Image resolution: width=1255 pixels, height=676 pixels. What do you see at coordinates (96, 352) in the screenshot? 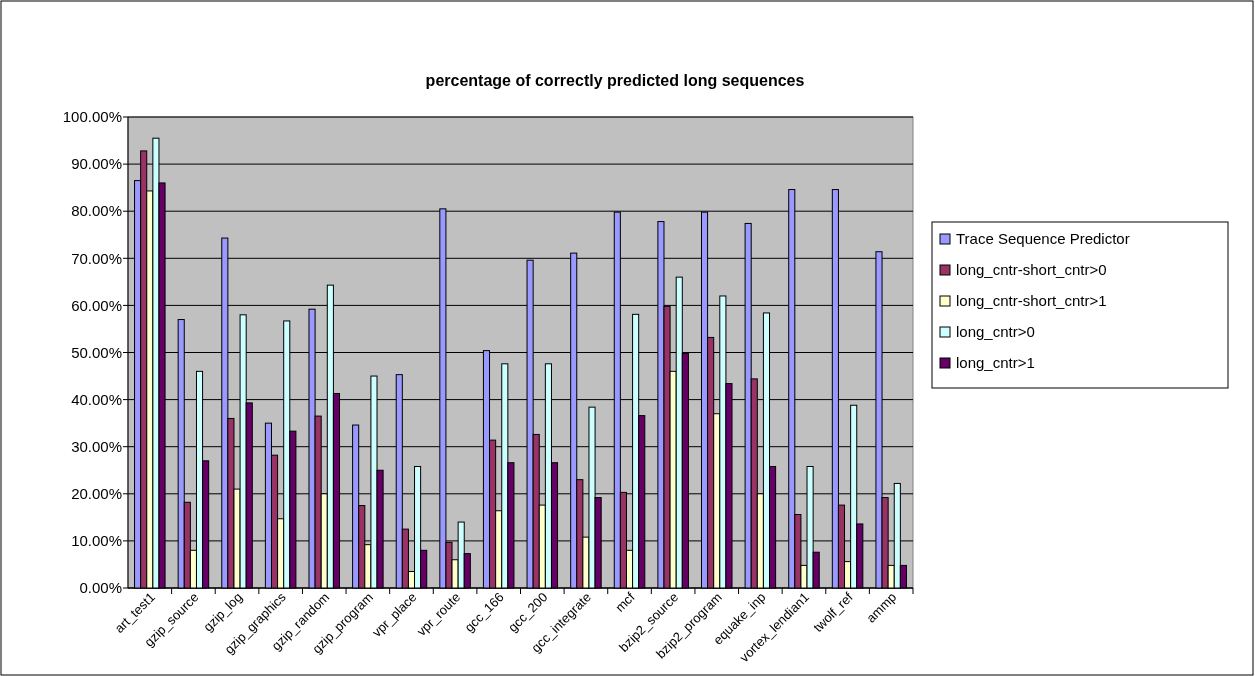
I see `y-tick-label: 50.00%` at bounding box center [96, 352].